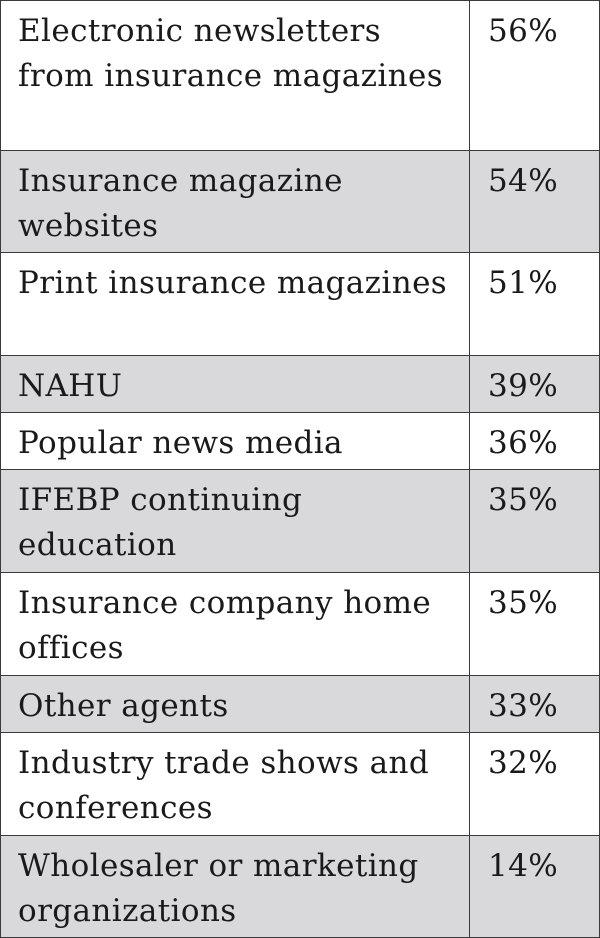 The height and width of the screenshot is (938, 600). I want to click on row-label: IFEBP continuing education, so click(235, 521).